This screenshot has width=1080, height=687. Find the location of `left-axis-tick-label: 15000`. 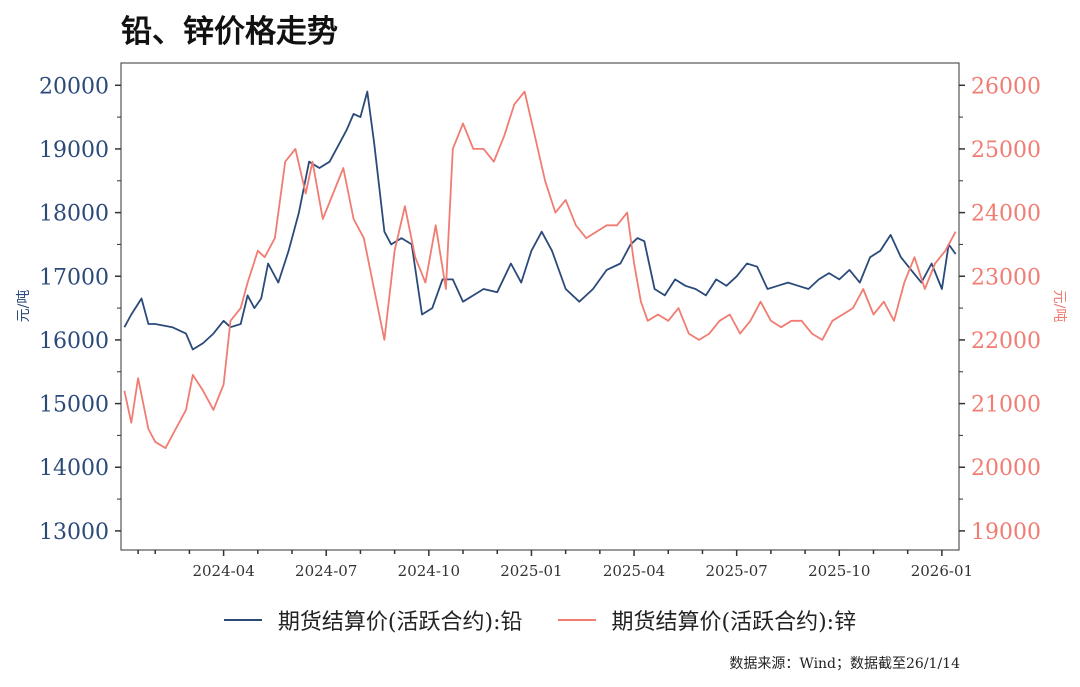

left-axis-tick-label: 15000 is located at coordinates (74, 405).